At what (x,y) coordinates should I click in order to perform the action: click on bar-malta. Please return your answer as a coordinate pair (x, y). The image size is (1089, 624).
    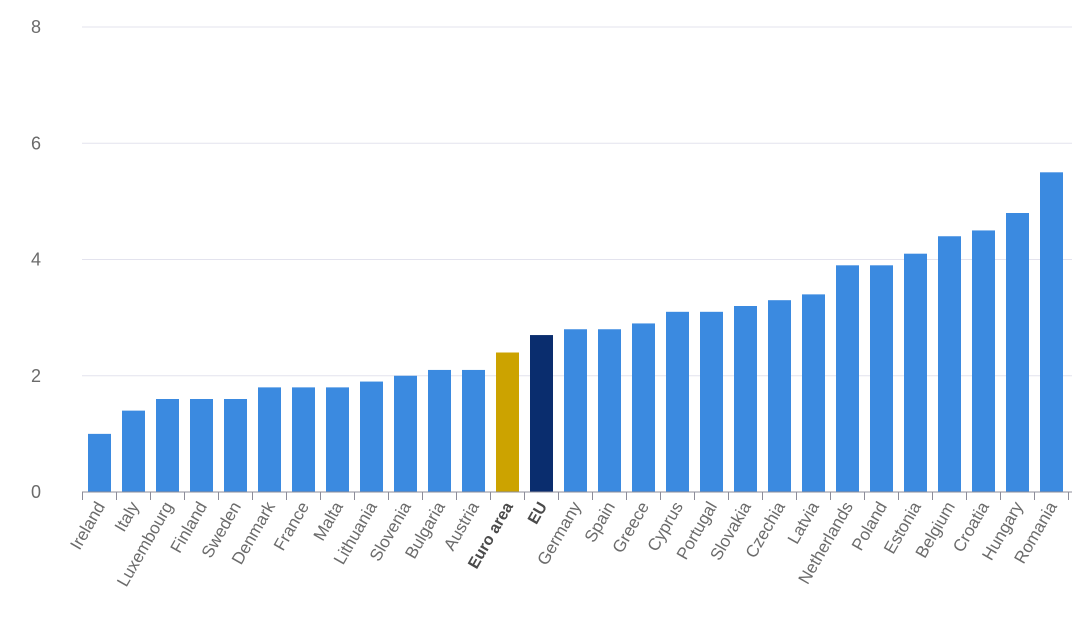
    Looking at the image, I should click on (337, 439).